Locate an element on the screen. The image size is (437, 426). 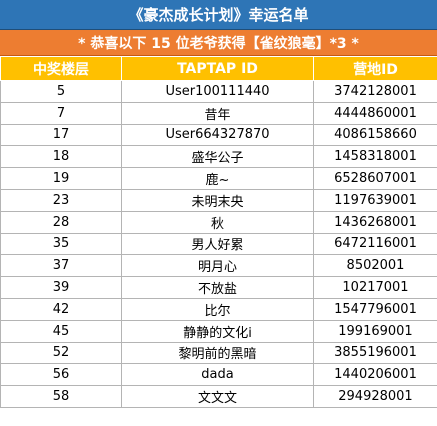
table-row: 52 黎明前的黑暗 3855196001 is located at coordinates (218, 353).